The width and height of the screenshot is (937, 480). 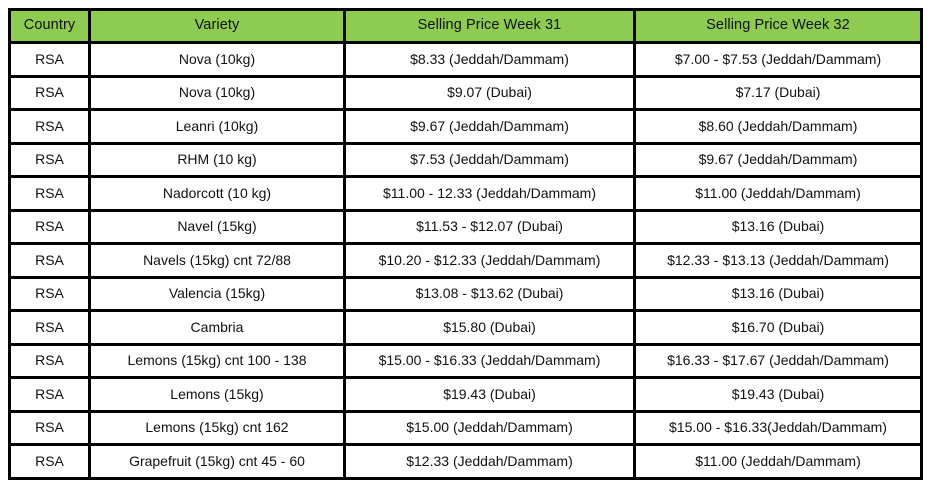 I want to click on table-row: RSA Cambria $15.80 (Dubai) $16.70 (Dubai), so click(x=465, y=327).